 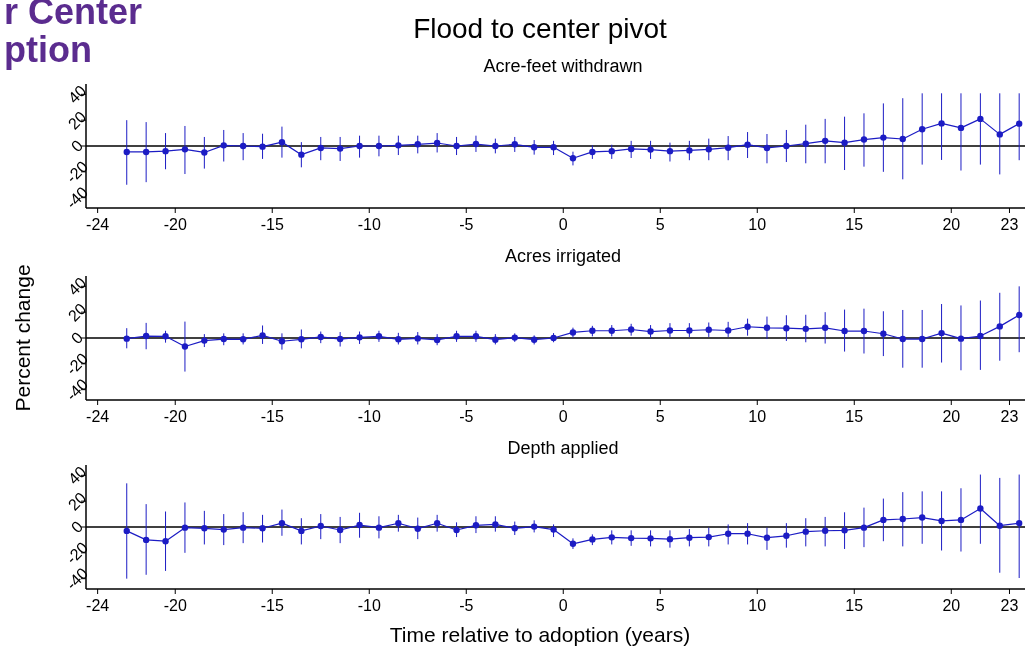 What do you see at coordinates (563, 224) in the screenshot?
I see `x-tick-label: 0` at bounding box center [563, 224].